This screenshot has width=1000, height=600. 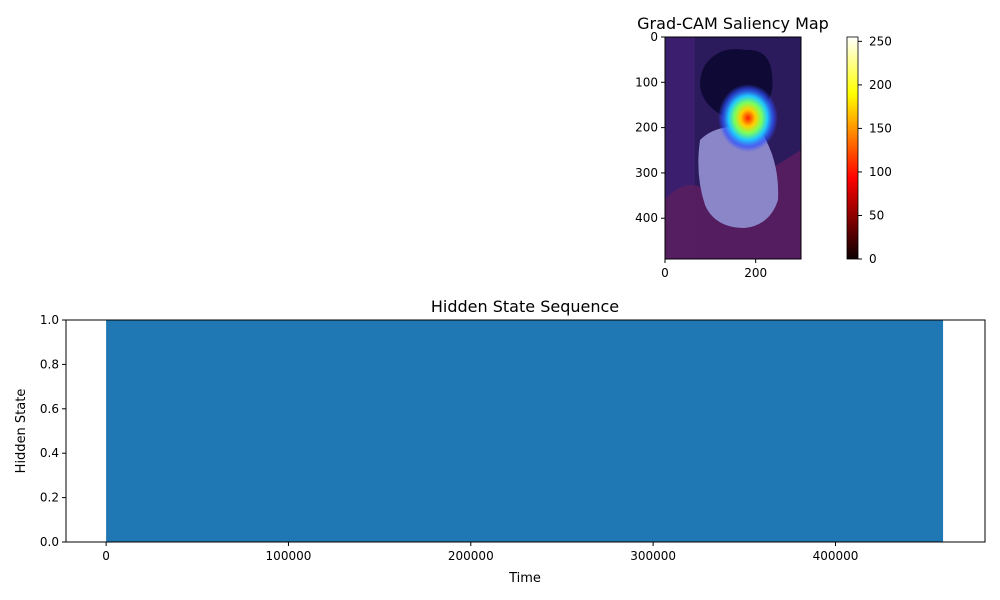 What do you see at coordinates (471, 556) in the screenshot?
I see `hidden-state-x-tick-label: 200000` at bounding box center [471, 556].